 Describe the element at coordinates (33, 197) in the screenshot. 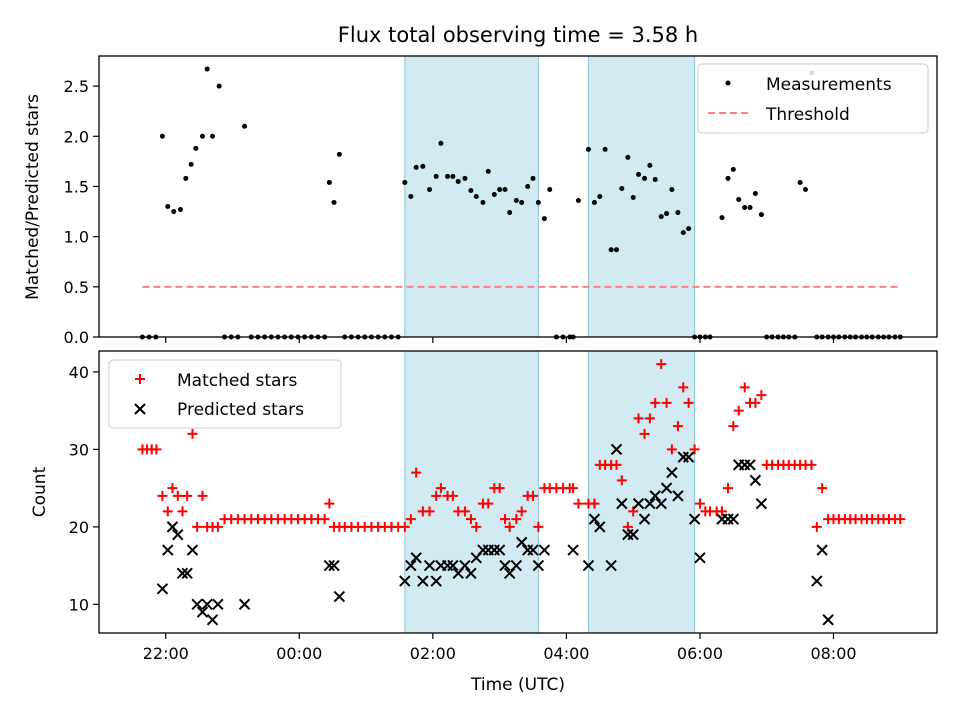

I see `top-ylabel: Matched/Predicted stars` at that location.